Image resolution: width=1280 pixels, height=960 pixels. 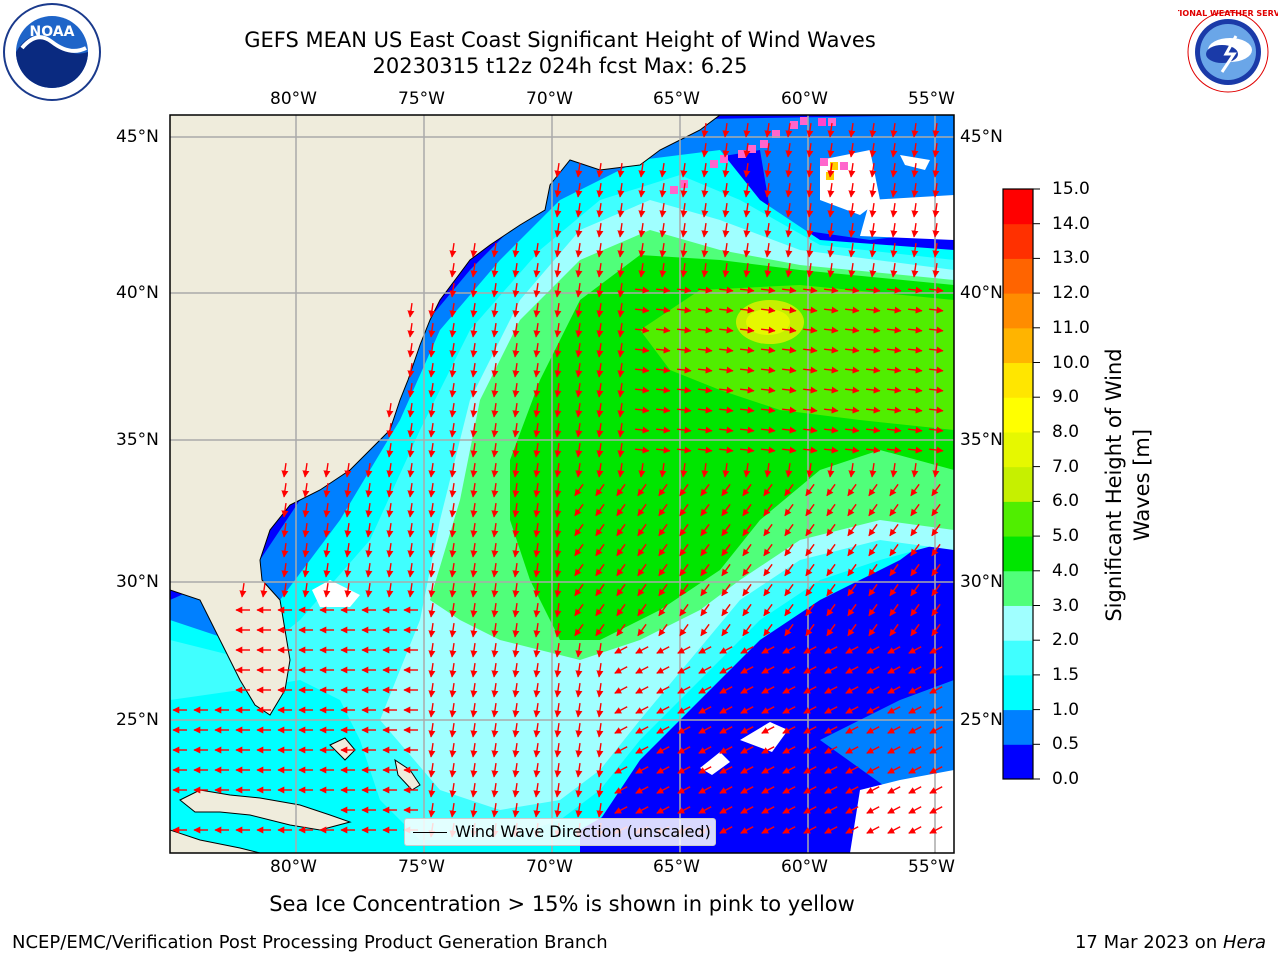 What do you see at coordinates (430, 832) in the screenshot?
I see `legend-line-icon` at bounding box center [430, 832].